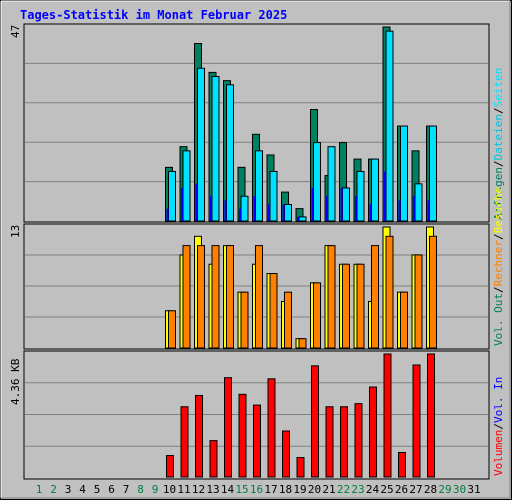 Image resolution: width=512 pixels, height=500 pixels. I want to click on day-label-3: 3, so click(68, 489).